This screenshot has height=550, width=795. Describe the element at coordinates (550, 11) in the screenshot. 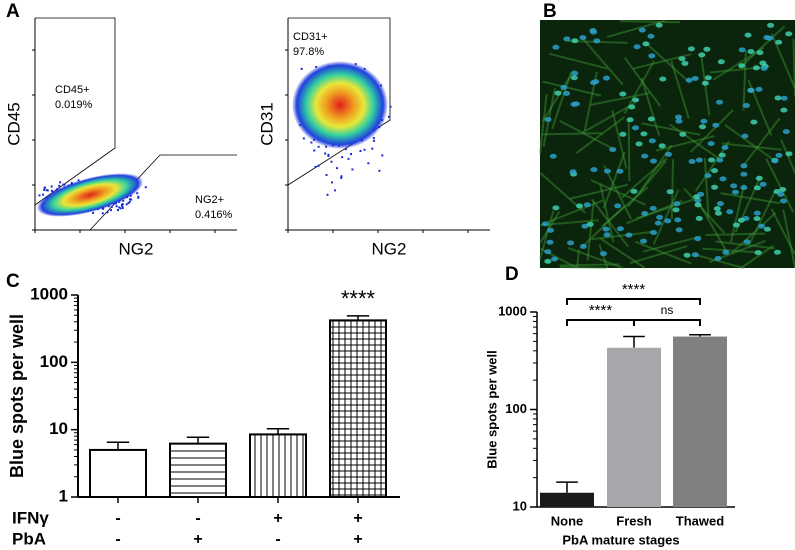

I see `panel-label: B` at that location.